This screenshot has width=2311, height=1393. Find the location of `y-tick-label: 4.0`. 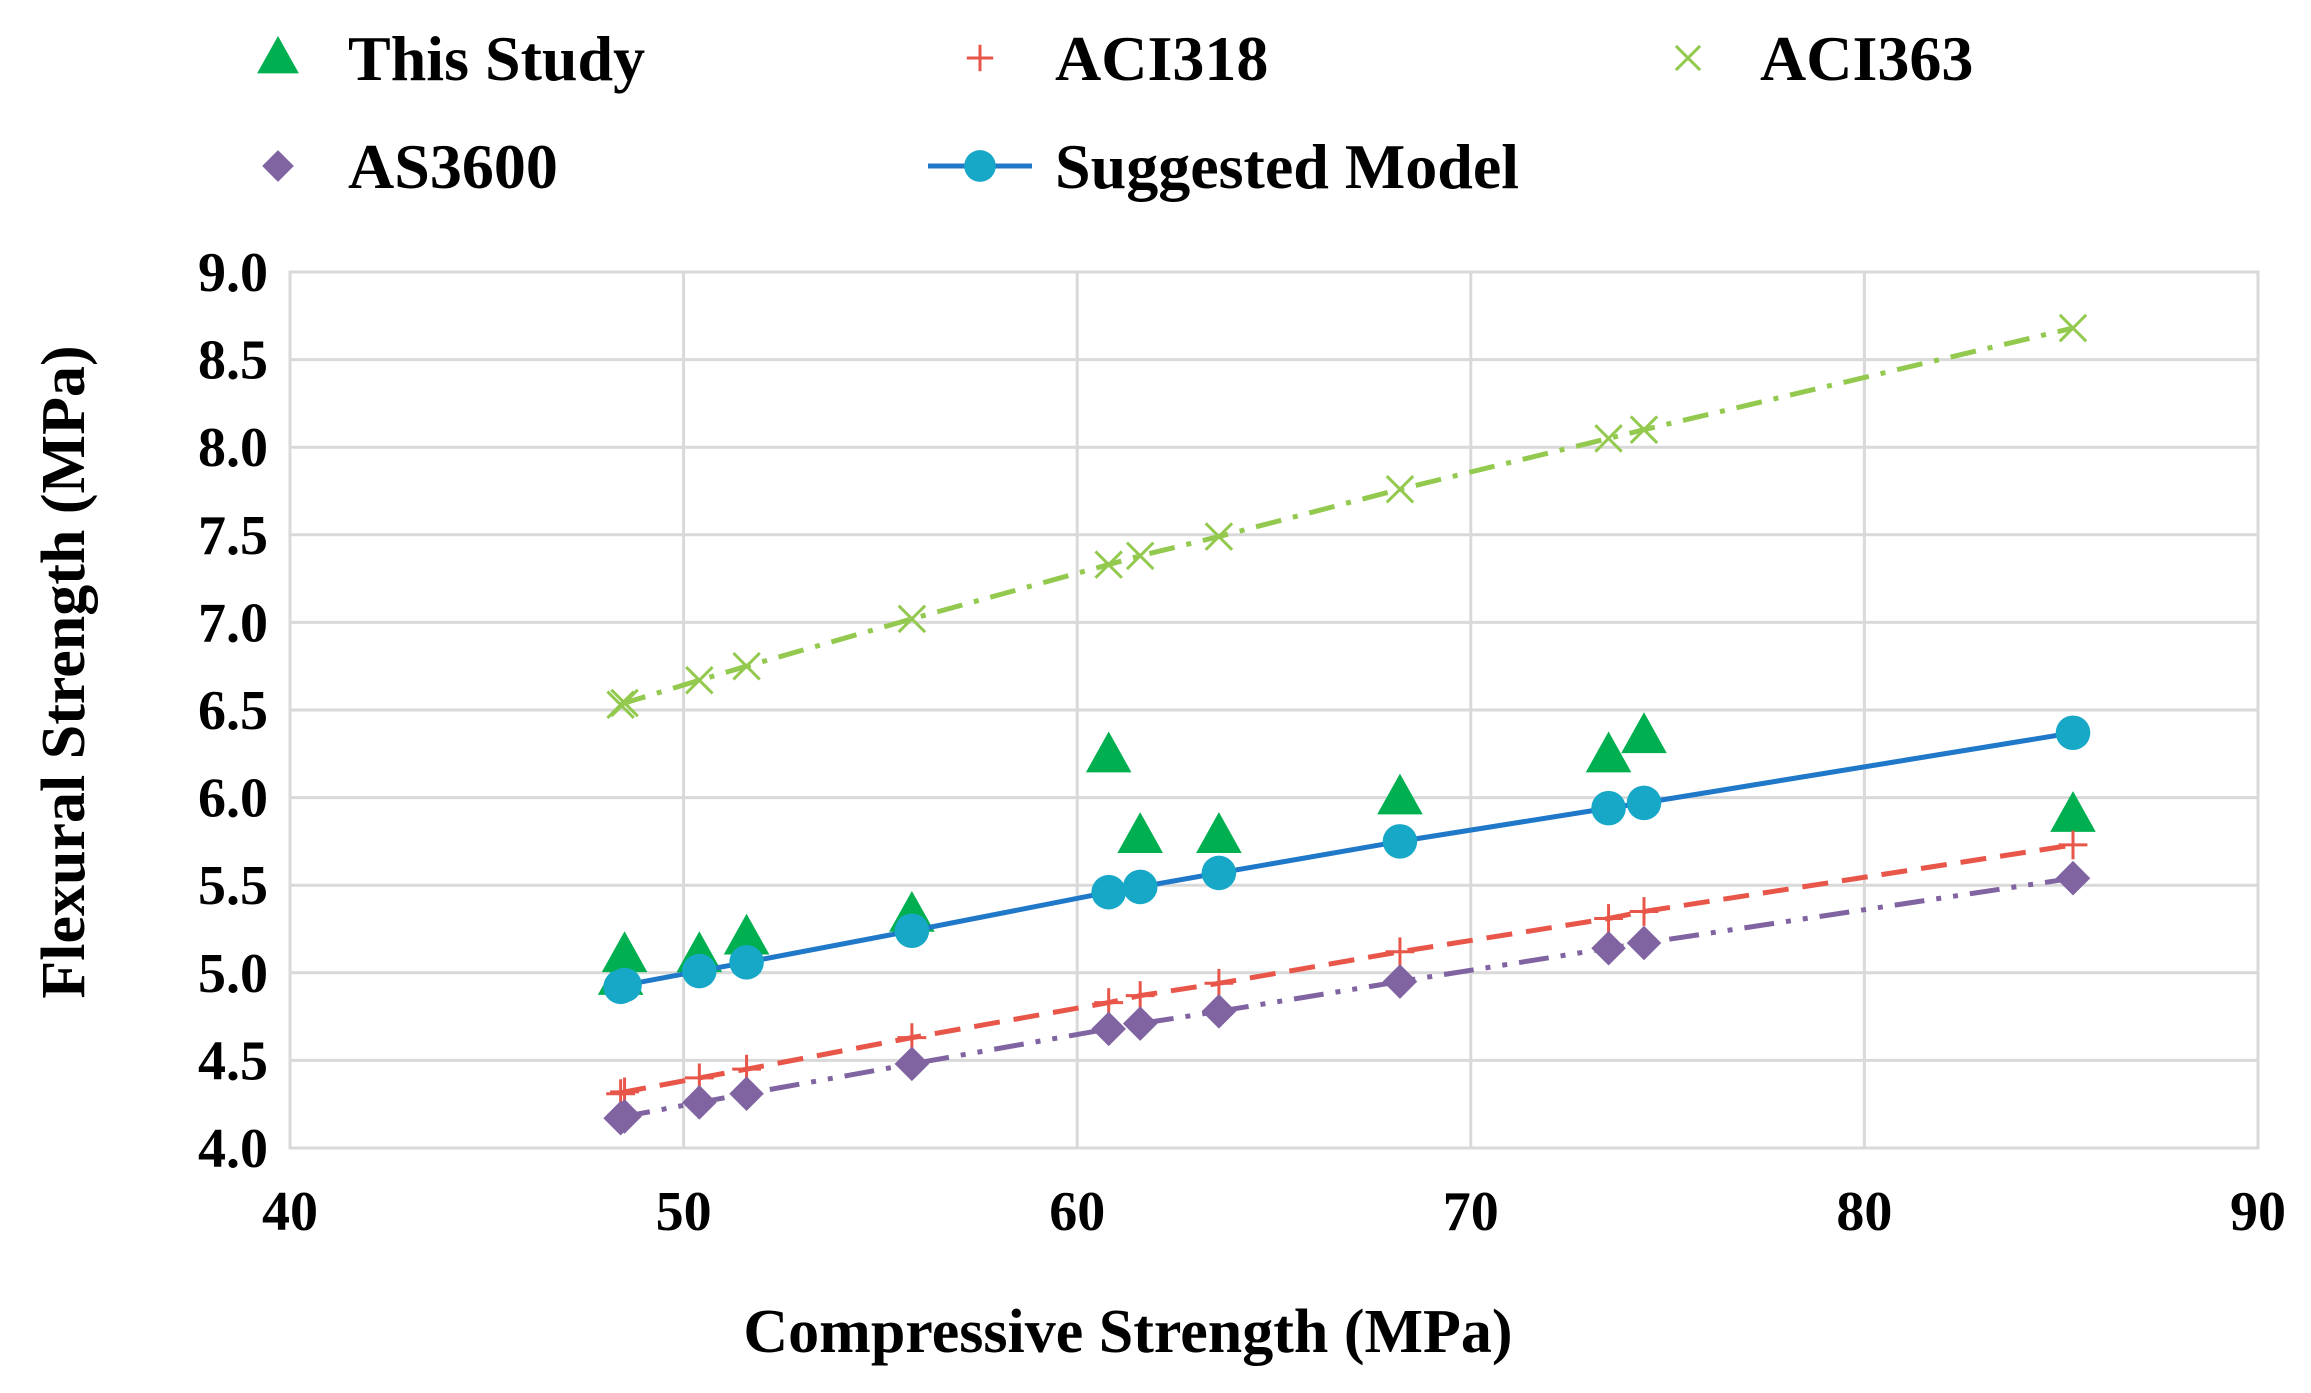

y-tick-label: 4.0 is located at coordinates (233, 1149).